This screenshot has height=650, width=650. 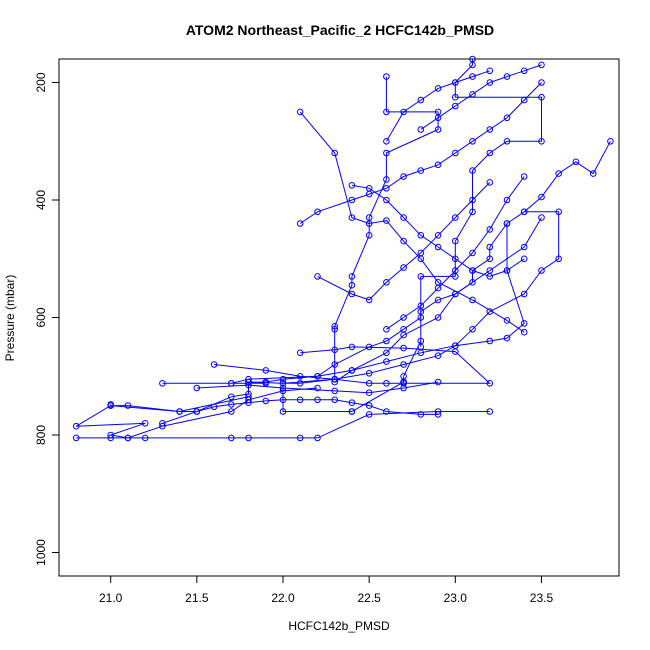 I want to click on y-axis: 200 400 600 800 1000, so click(x=47, y=319).